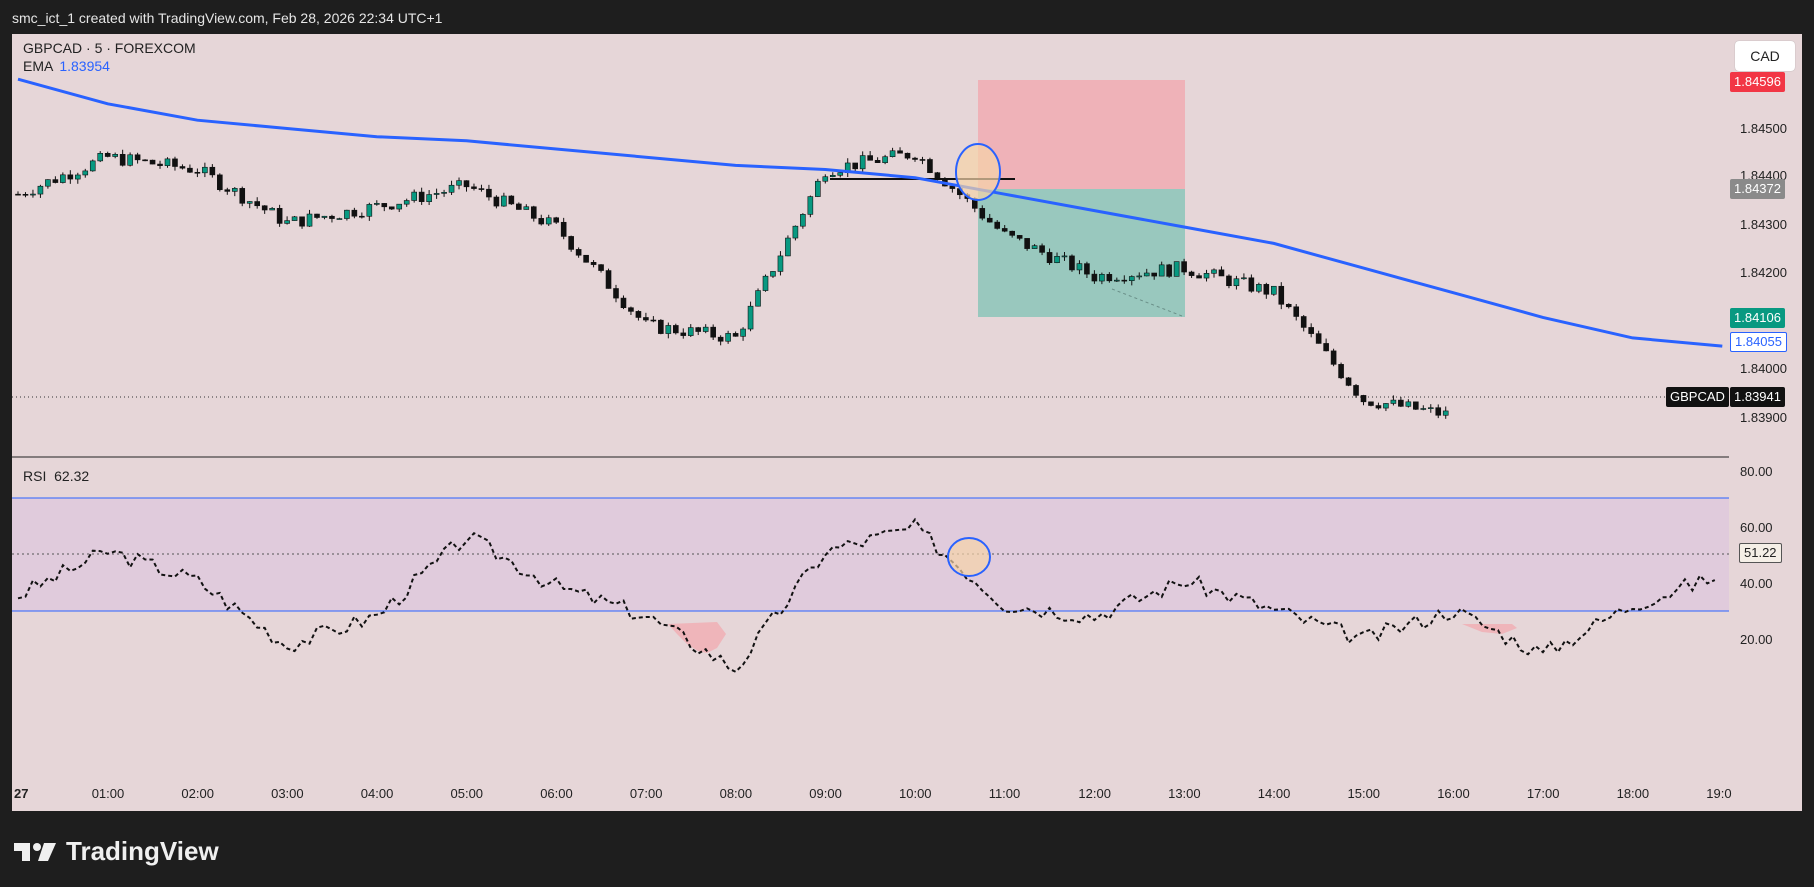 This screenshot has width=1814, height=887. I want to click on rsi-tick-40: 40.00, so click(1756, 583).